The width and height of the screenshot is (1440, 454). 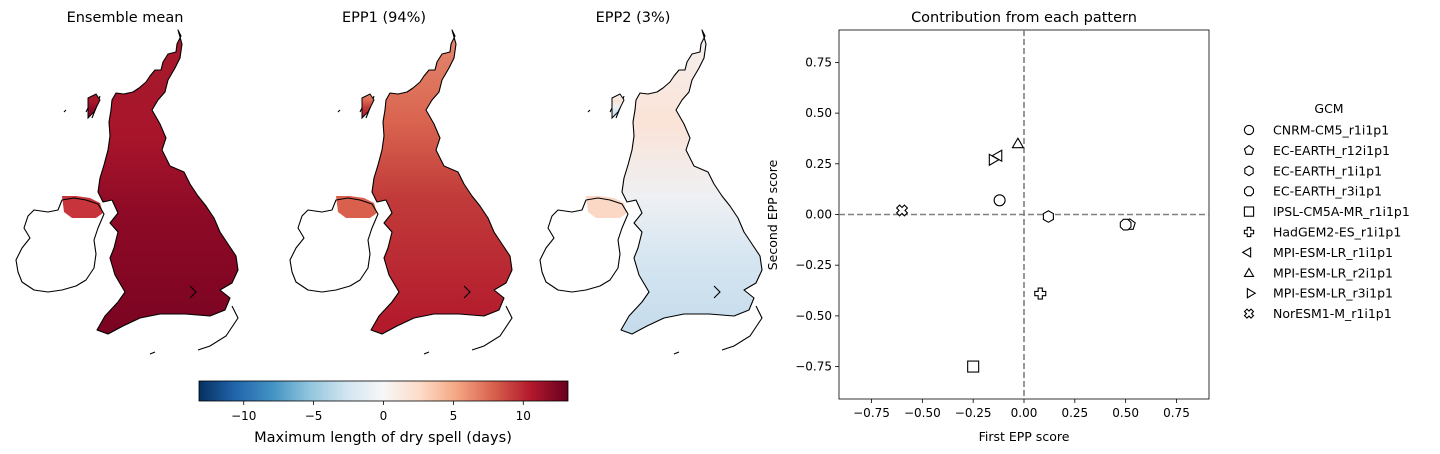 I want to click on map-title: Ensemble mean, so click(x=125, y=18).